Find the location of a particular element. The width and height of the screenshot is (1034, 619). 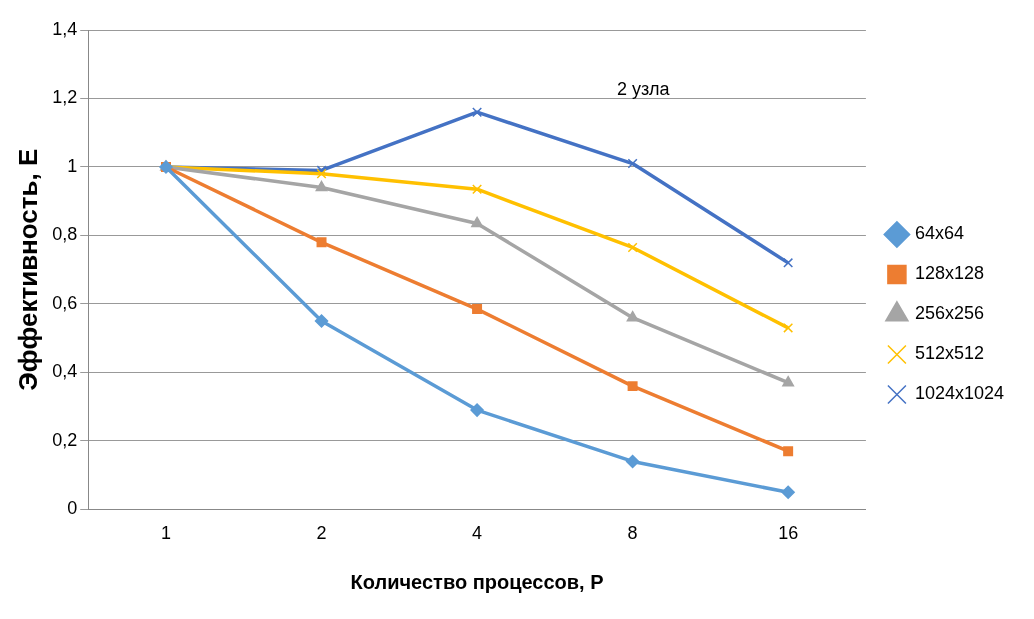

annotation: 2 узла is located at coordinates (644, 88).